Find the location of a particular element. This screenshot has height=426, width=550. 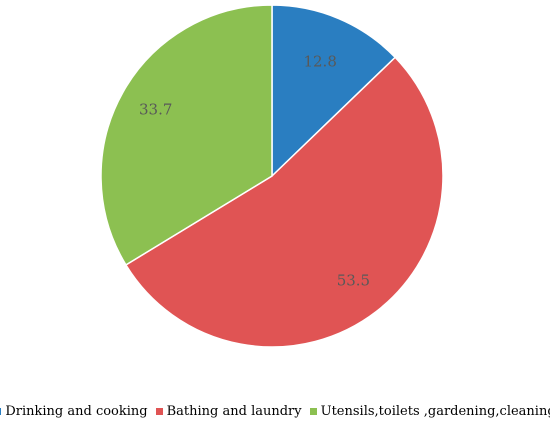

data-label-bathing: 53.5 is located at coordinates (353, 281).